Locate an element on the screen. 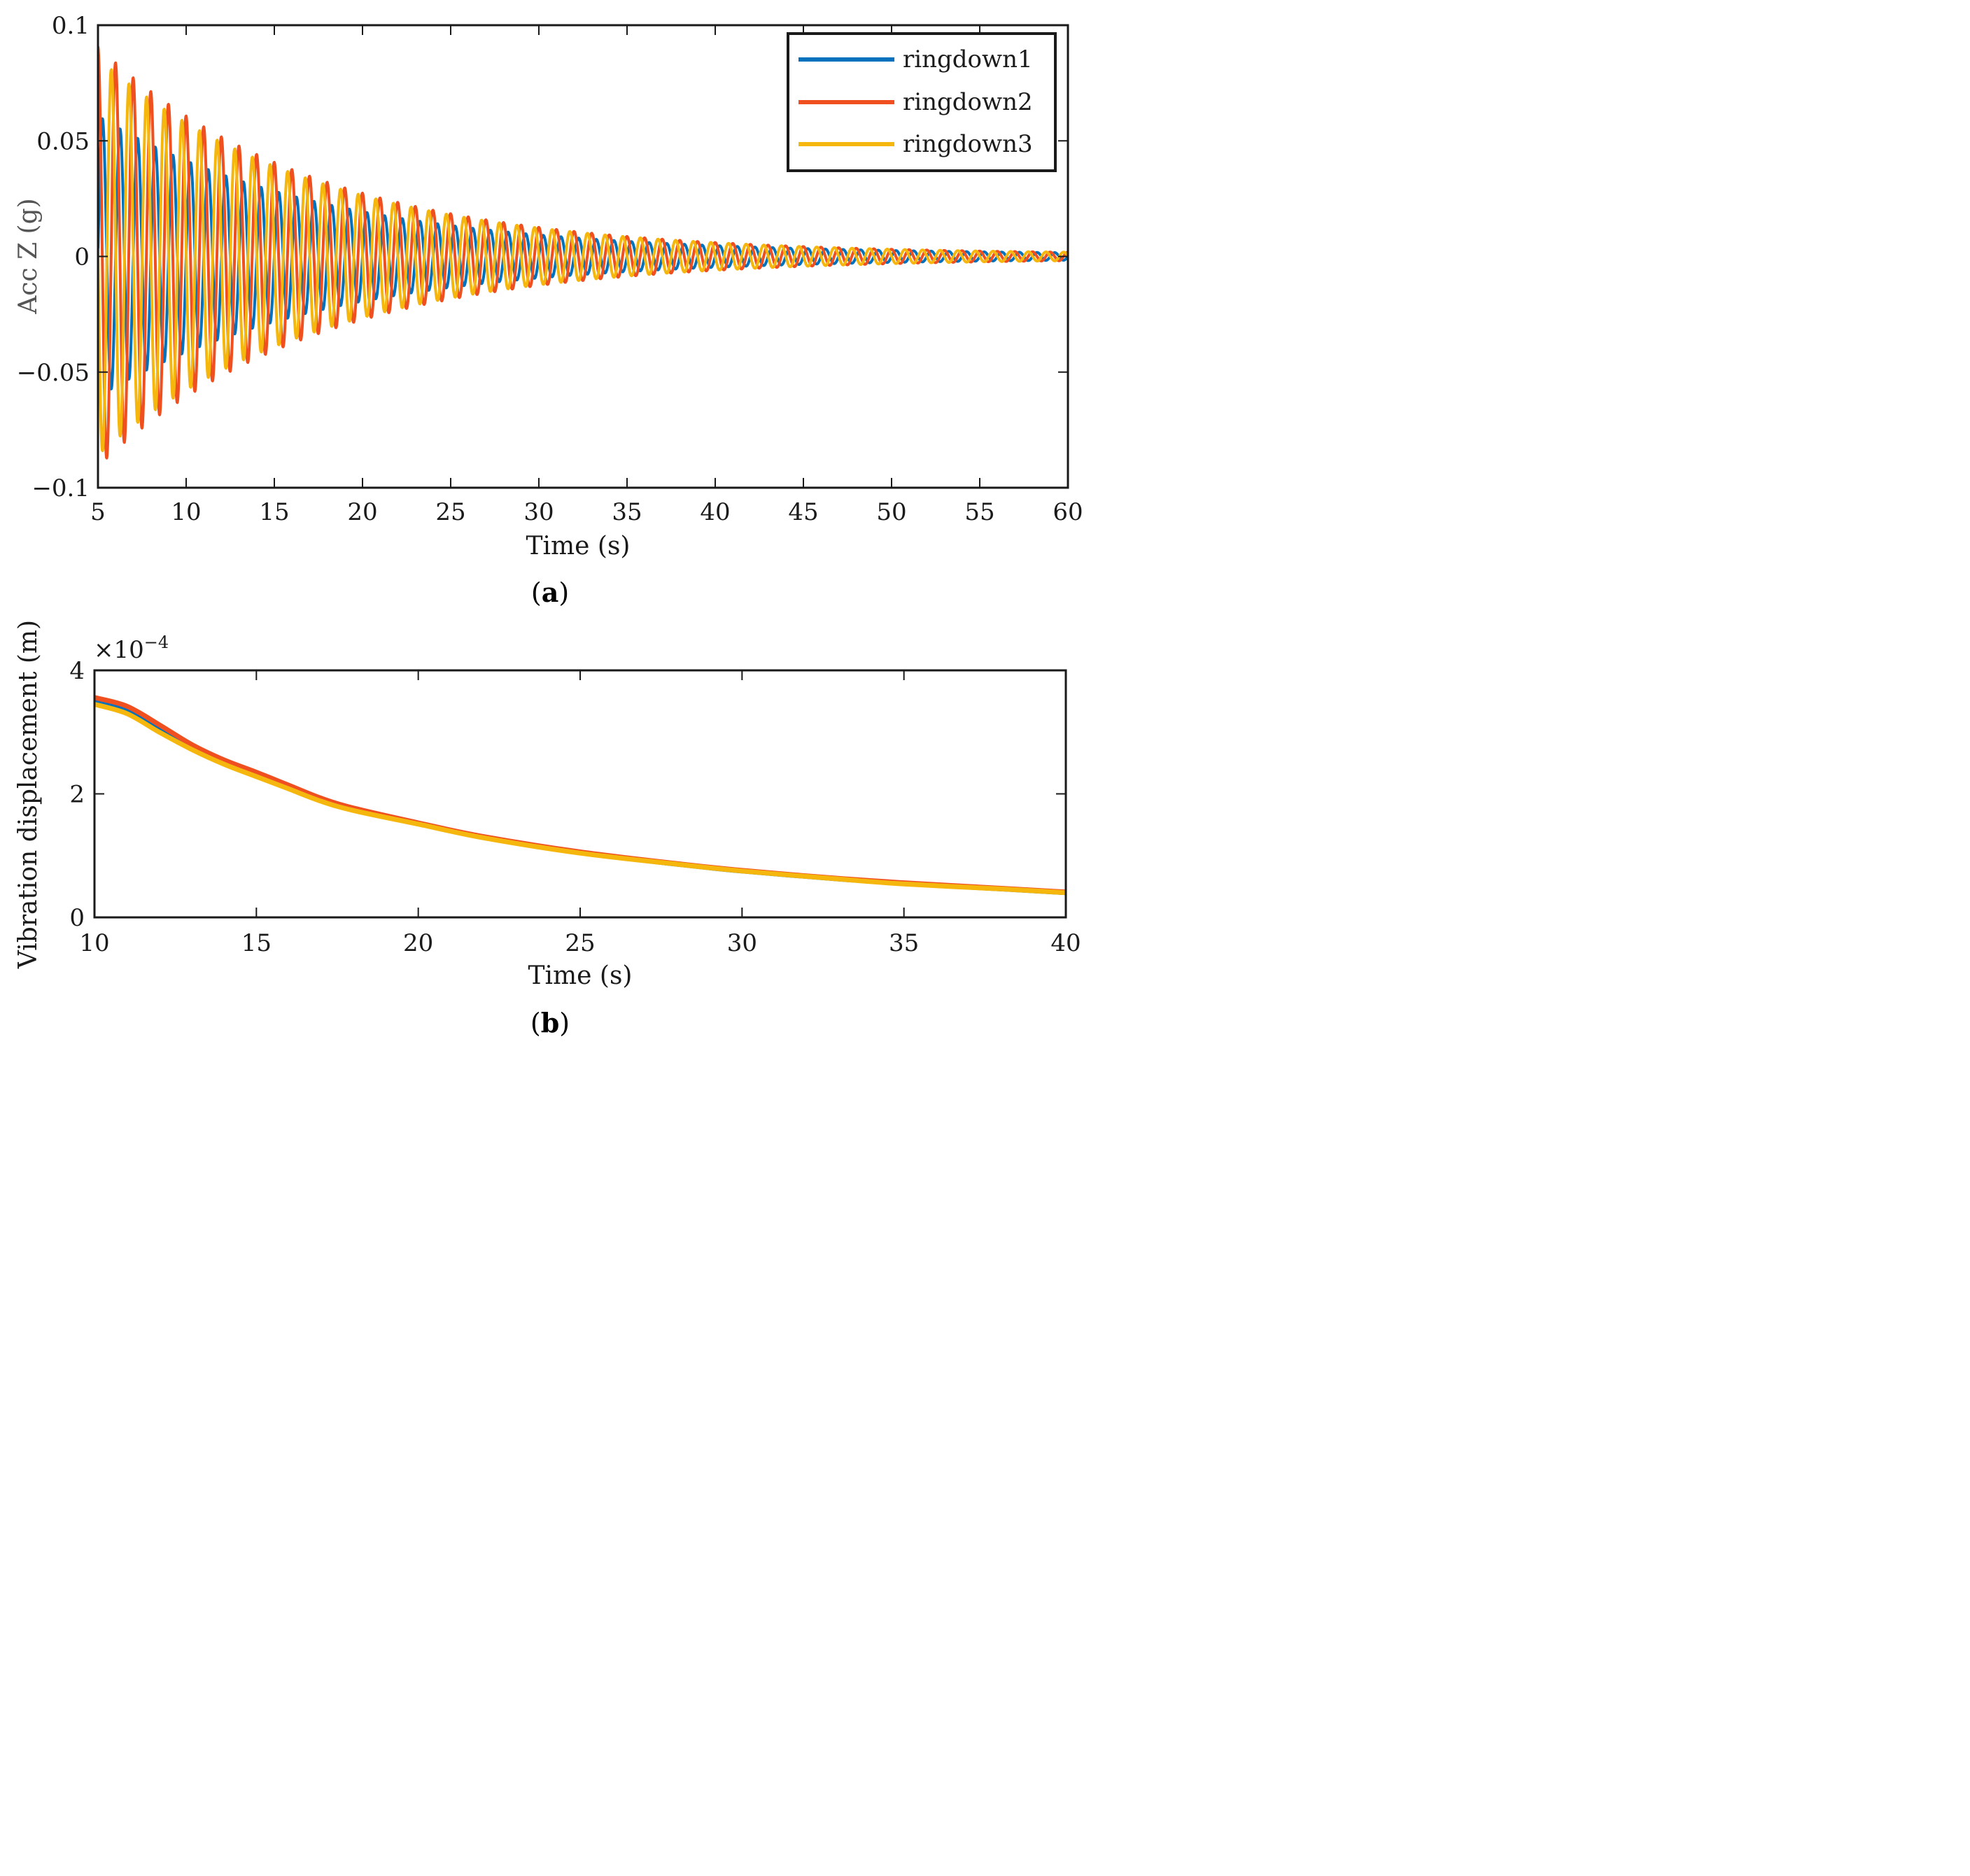 This screenshot has height=1876, width=1970. chart-a-x-tick-label: 10 is located at coordinates (186, 512).